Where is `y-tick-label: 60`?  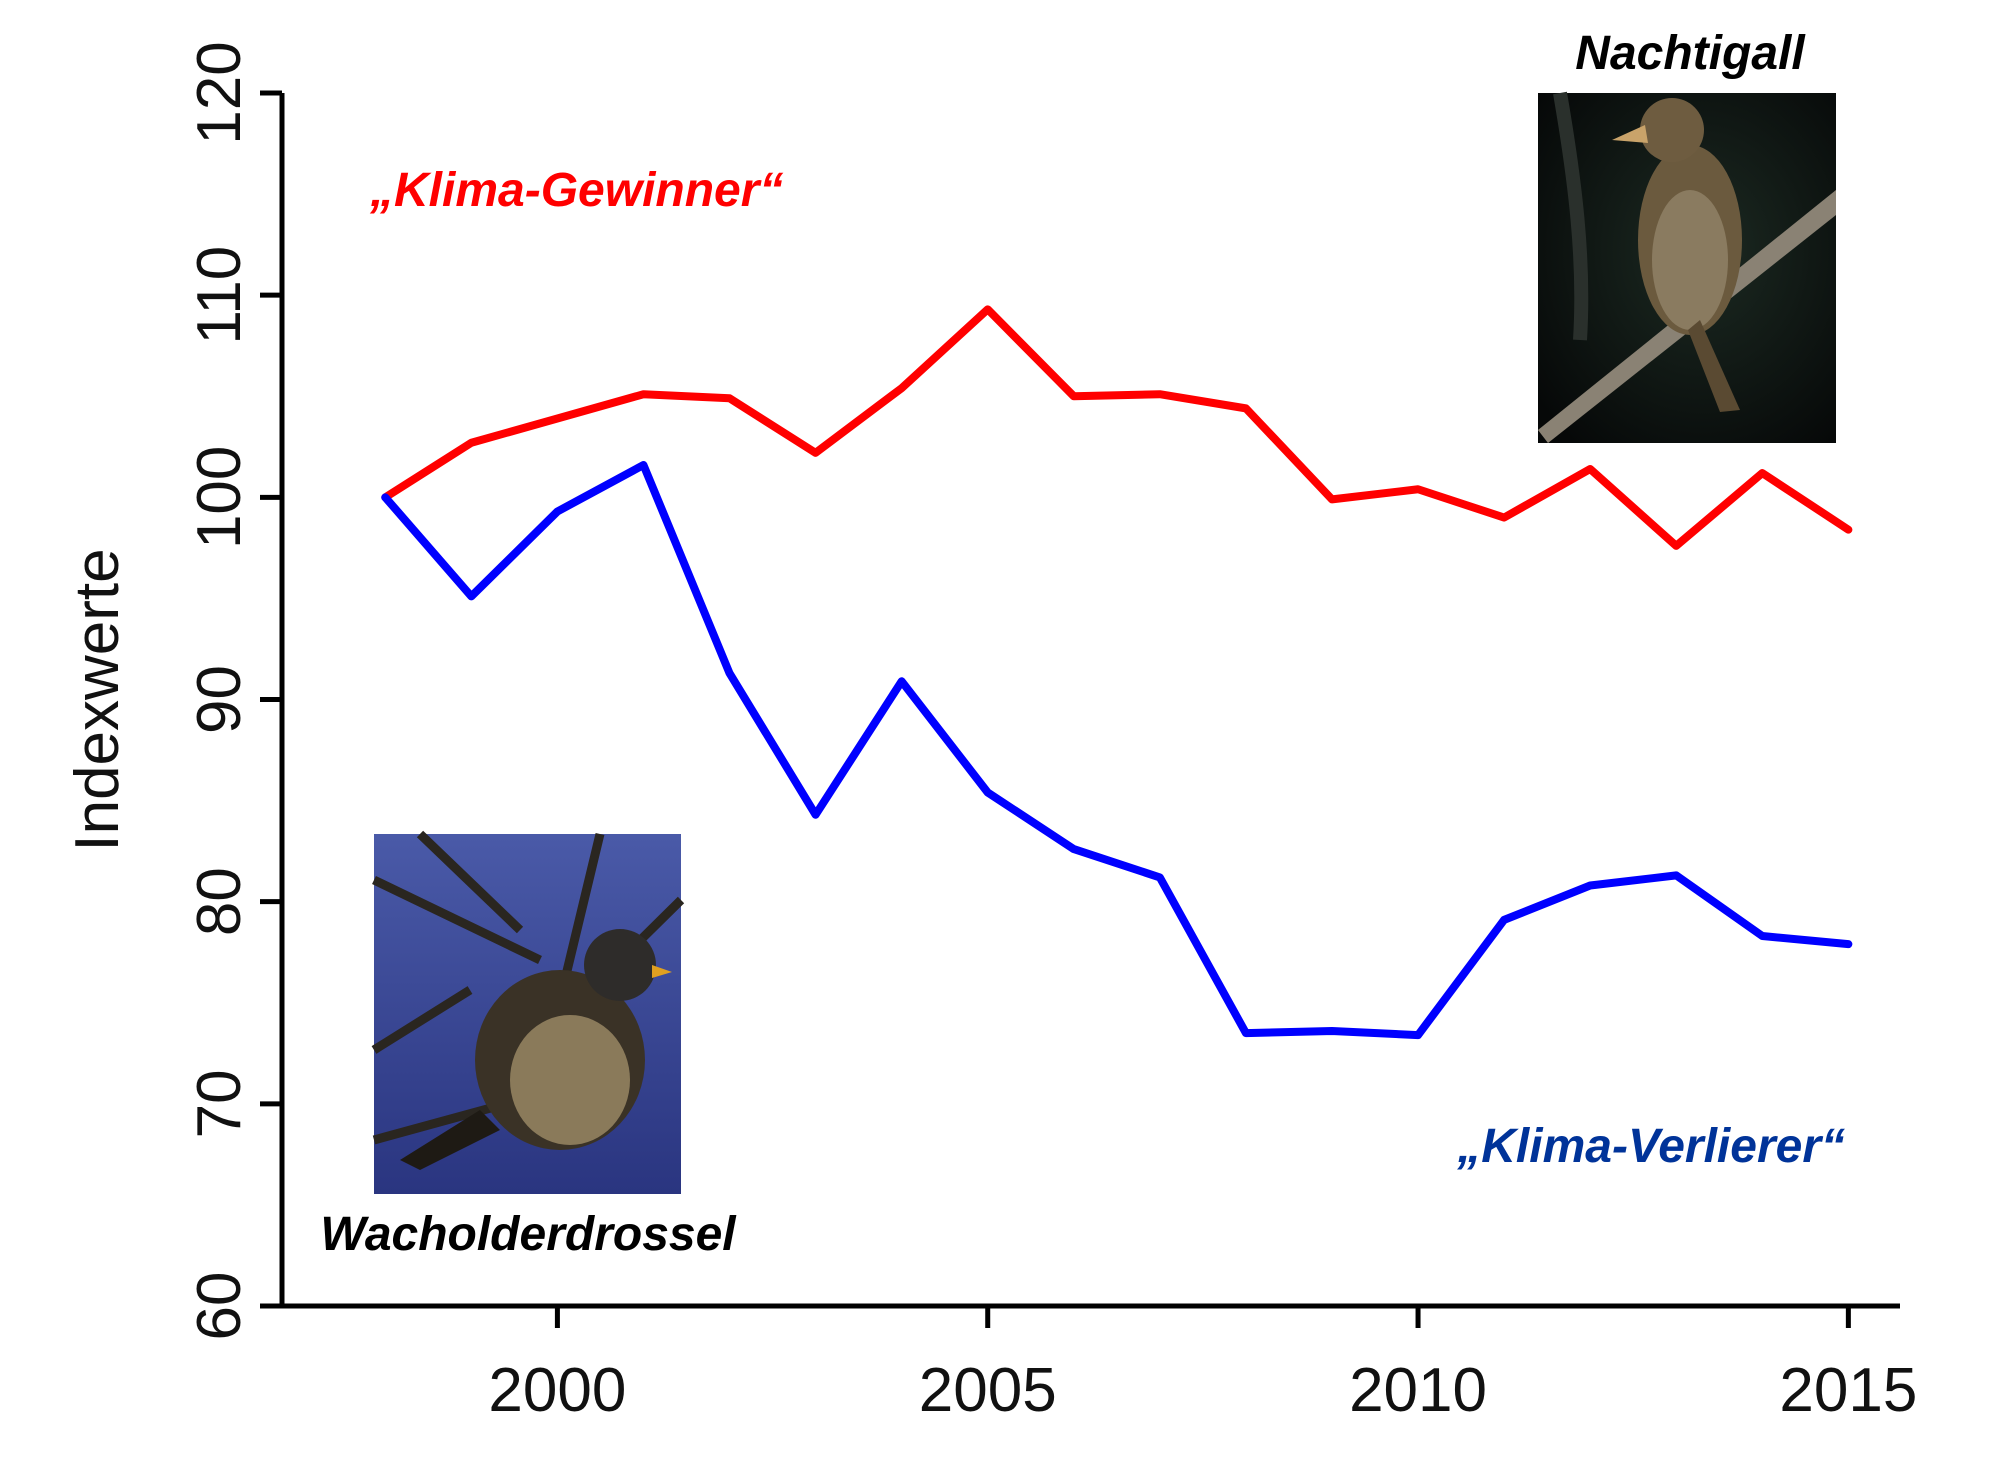
y-tick-label: 60 is located at coordinates (219, 1306).